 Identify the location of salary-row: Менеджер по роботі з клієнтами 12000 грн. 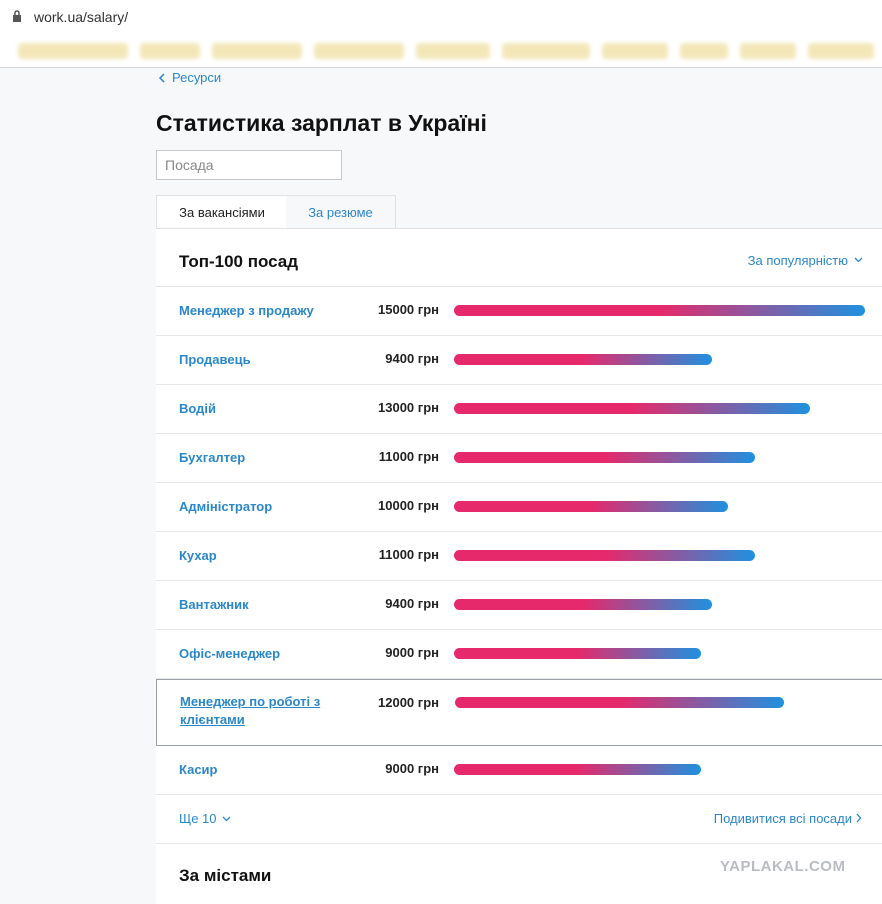
(519, 712).